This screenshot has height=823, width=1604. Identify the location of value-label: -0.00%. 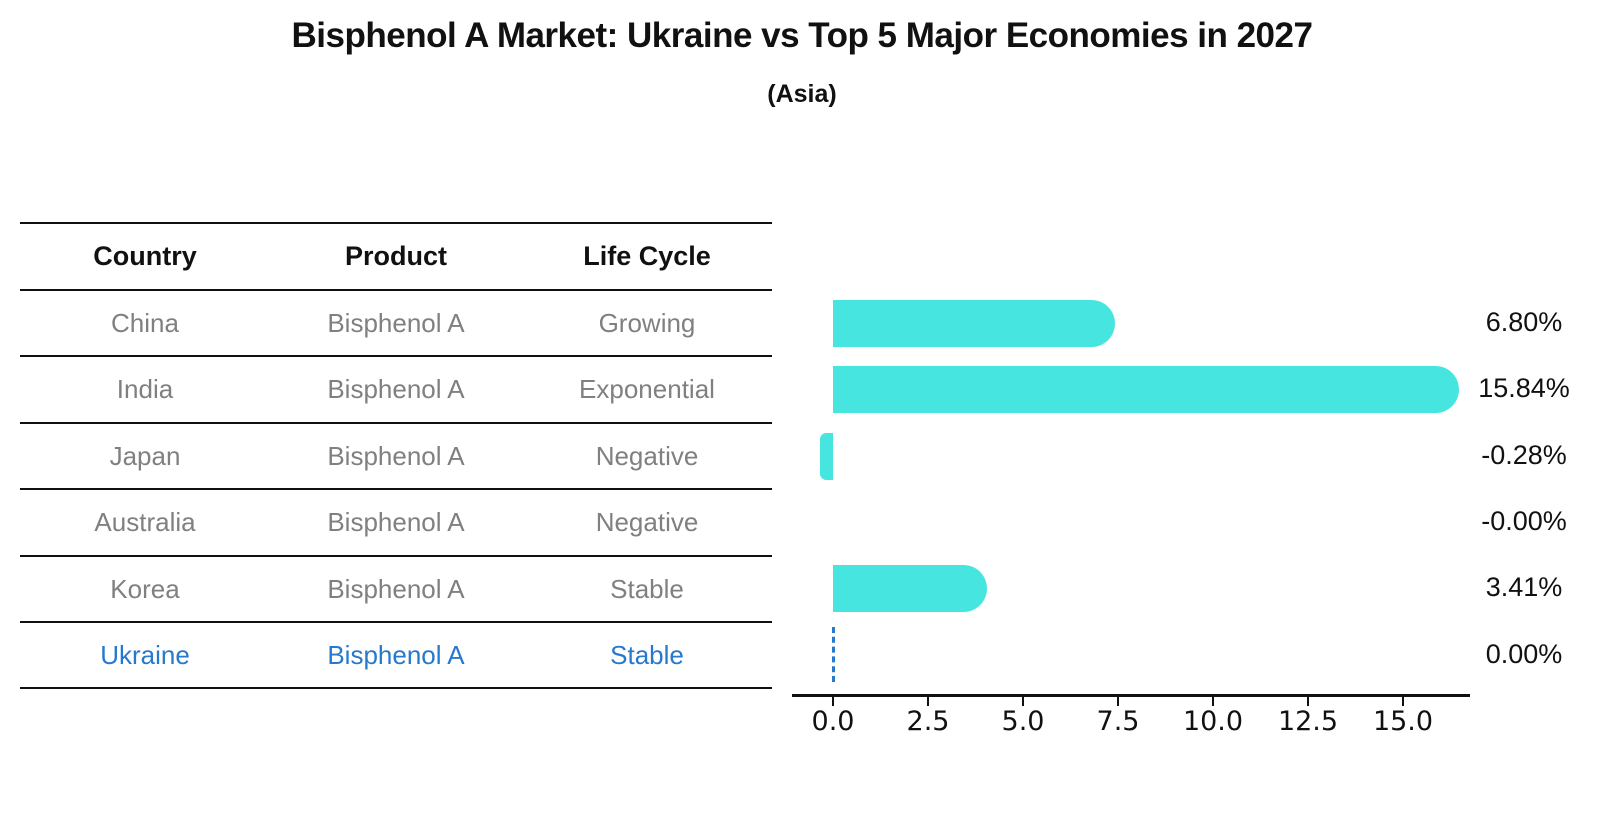
(1524, 520).